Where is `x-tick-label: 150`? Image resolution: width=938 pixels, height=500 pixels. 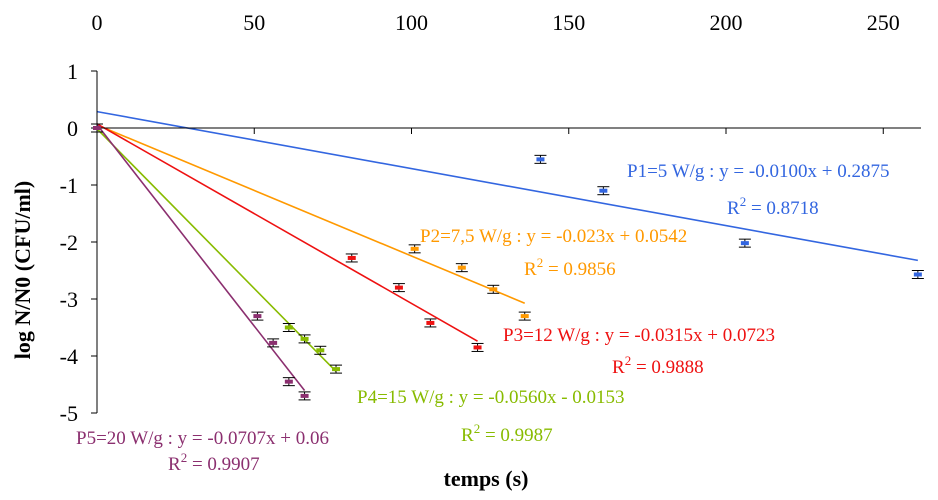
x-tick-label: 150 is located at coordinates (568, 22).